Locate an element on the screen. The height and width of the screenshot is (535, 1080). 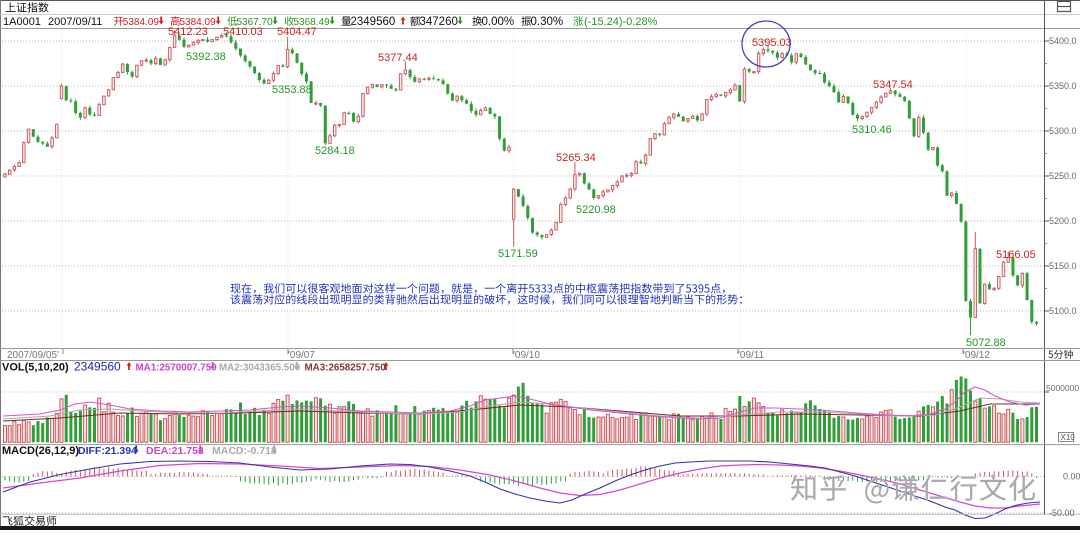
svg-text: 5150.0 is located at coordinates (1063, 266).